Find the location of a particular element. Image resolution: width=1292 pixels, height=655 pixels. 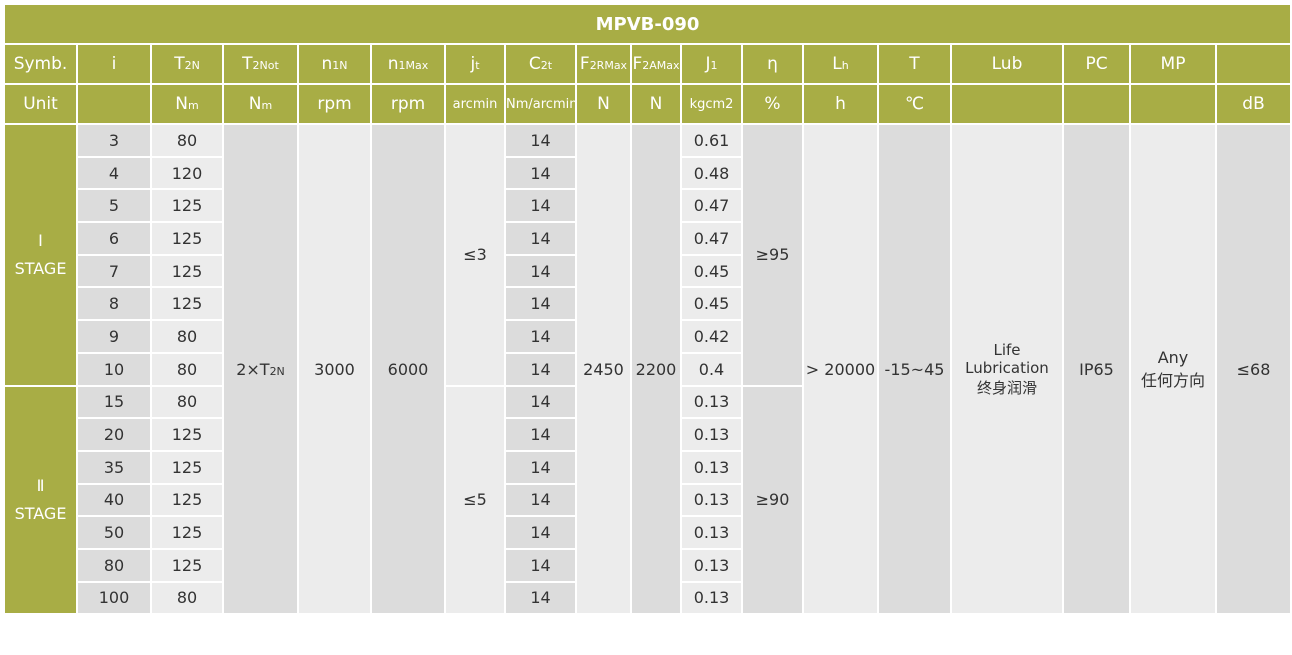

f2a-cell: 2200 is located at coordinates (656, 369).